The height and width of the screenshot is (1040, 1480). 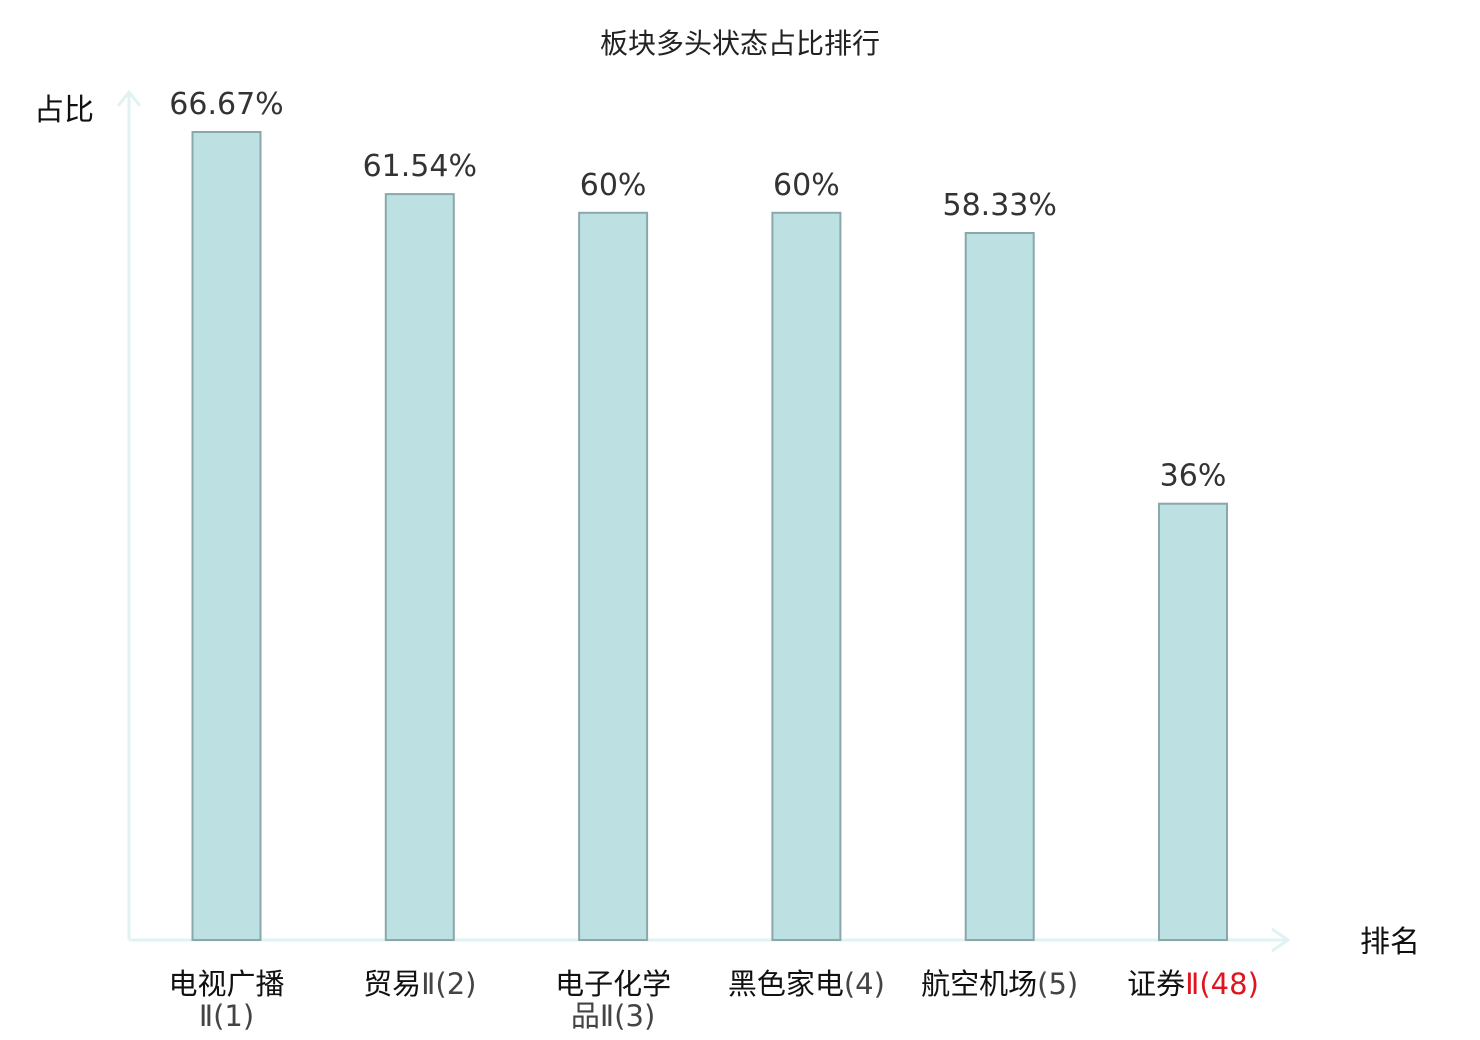 I want to click on y-axis-label: 占比, so click(x=64, y=110).